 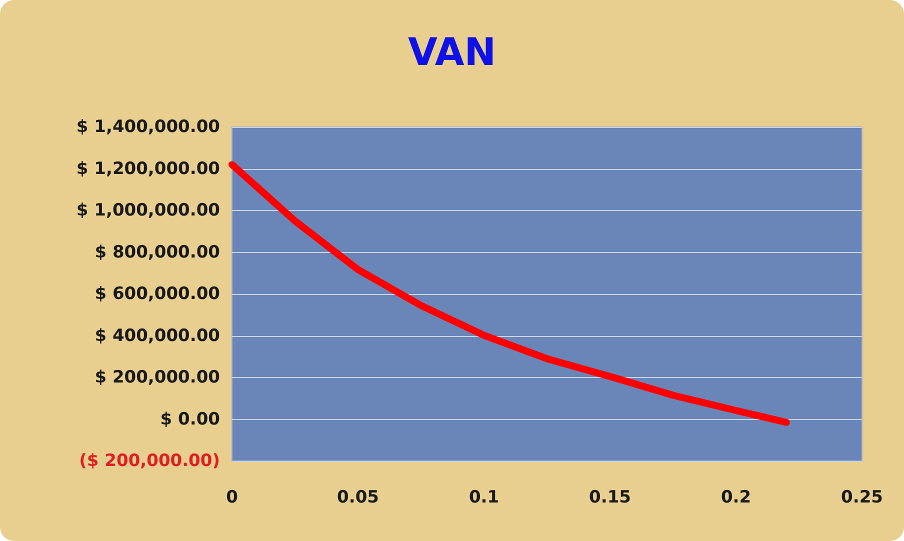 What do you see at coordinates (232, 498) in the screenshot?
I see `x-tick-label: 0` at bounding box center [232, 498].